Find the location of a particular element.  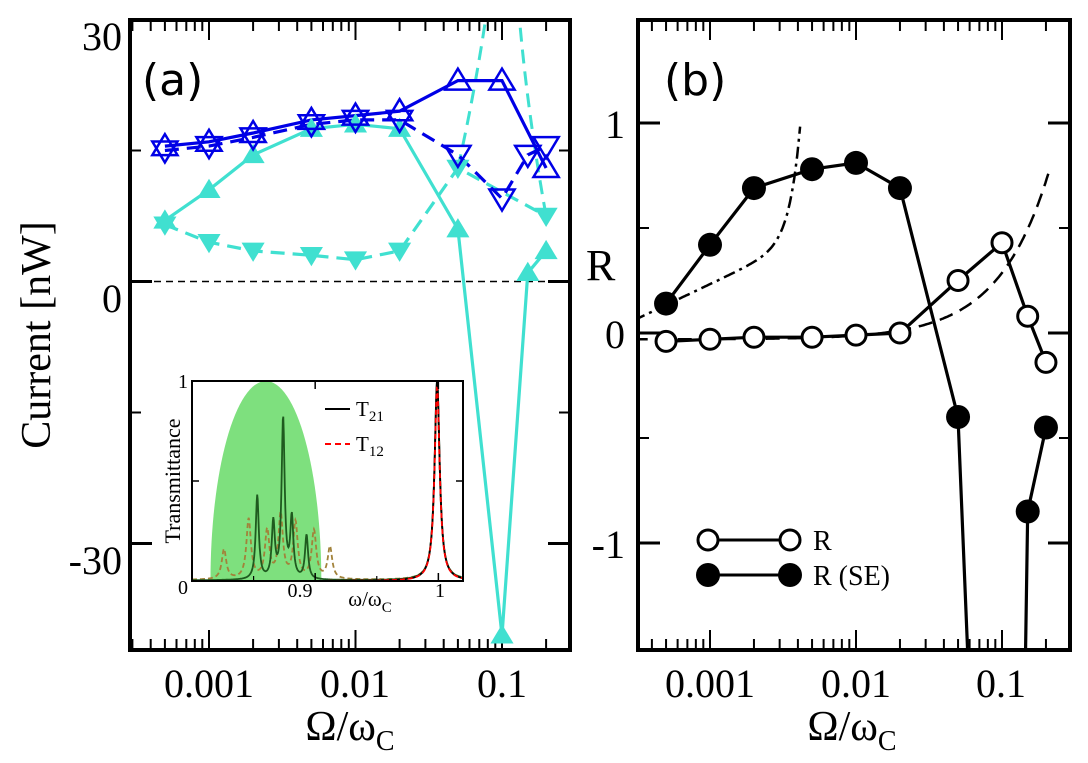

panel-a-xlabel: Ω/ωC is located at coordinates (349, 730).